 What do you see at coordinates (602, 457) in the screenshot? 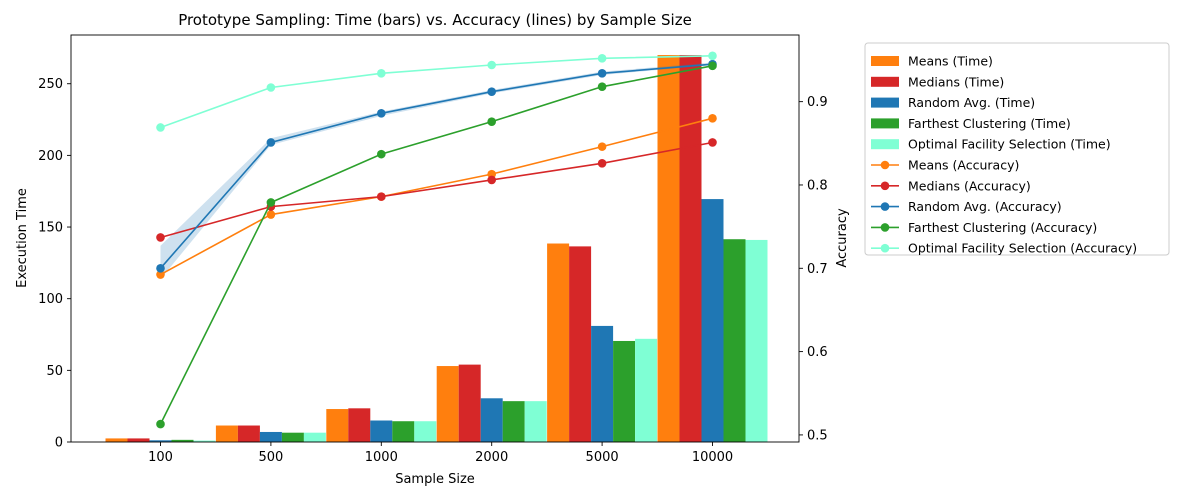
I see `x-tick-label: 5000` at bounding box center [602, 457].